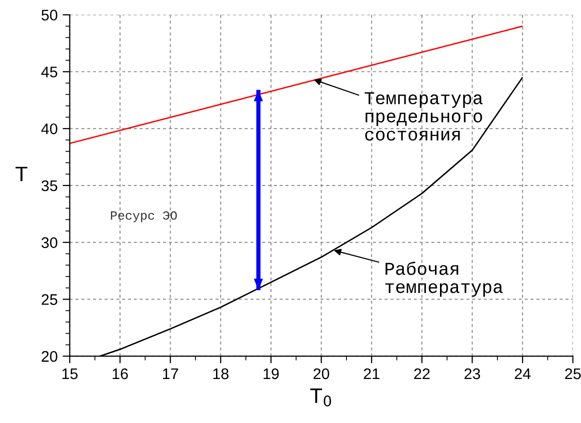  What do you see at coordinates (444, 279) in the screenshot?
I see `annotation: Рабочая температура` at bounding box center [444, 279].